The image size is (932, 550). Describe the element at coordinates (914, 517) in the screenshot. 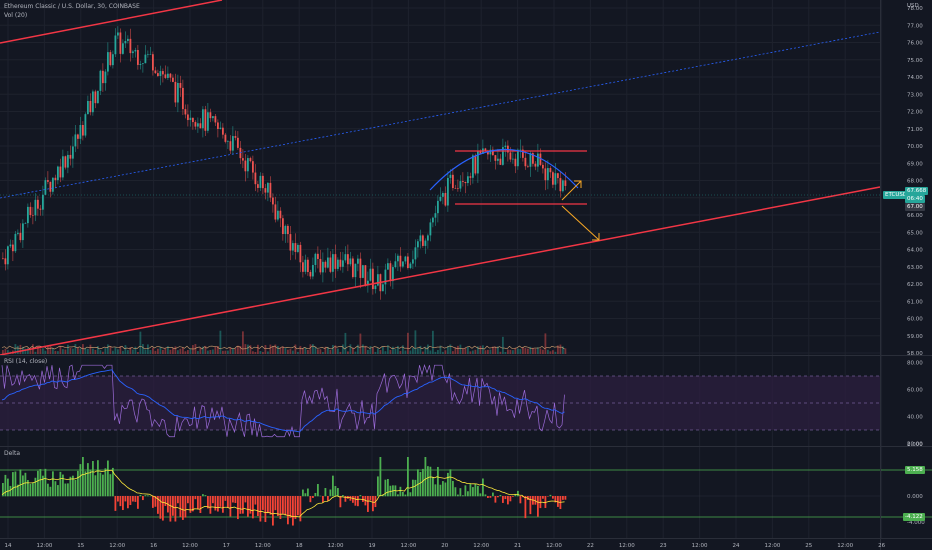

I see `delta-lower-tag: -4.122` at that location.